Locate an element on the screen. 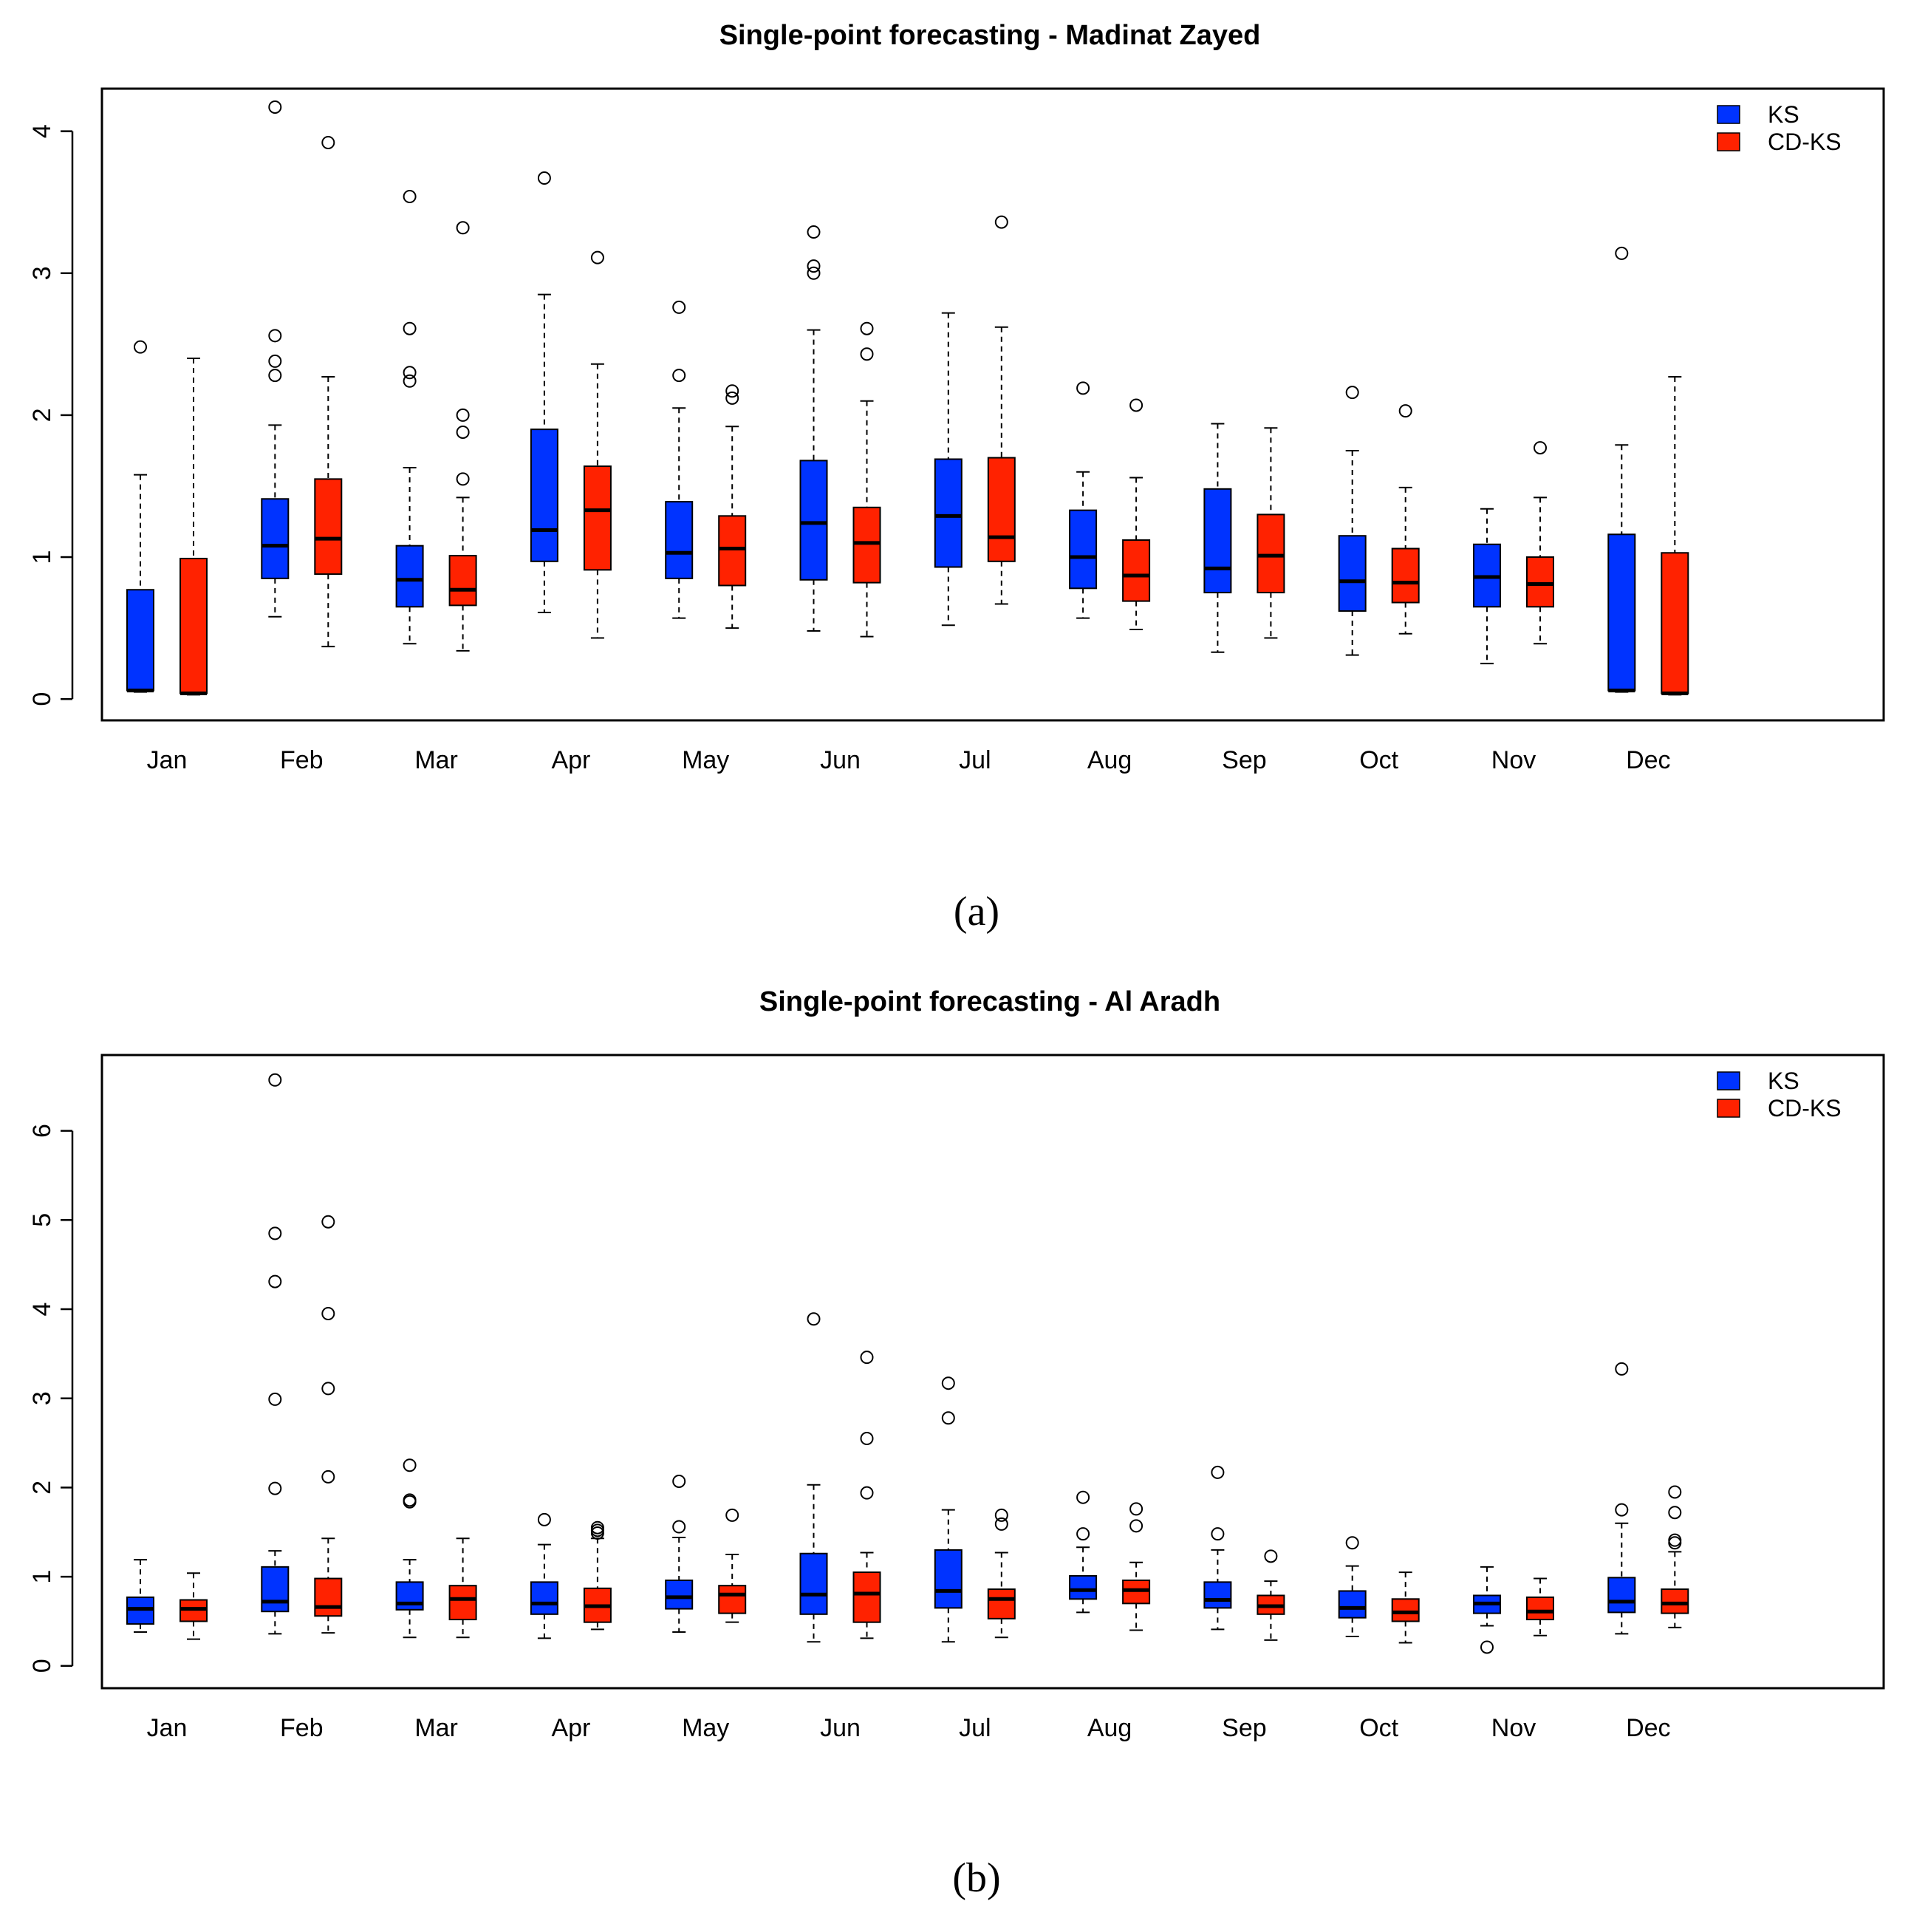 This screenshot has width=1911, height=1932. box-cdks-jan is located at coordinates (194, 1606).